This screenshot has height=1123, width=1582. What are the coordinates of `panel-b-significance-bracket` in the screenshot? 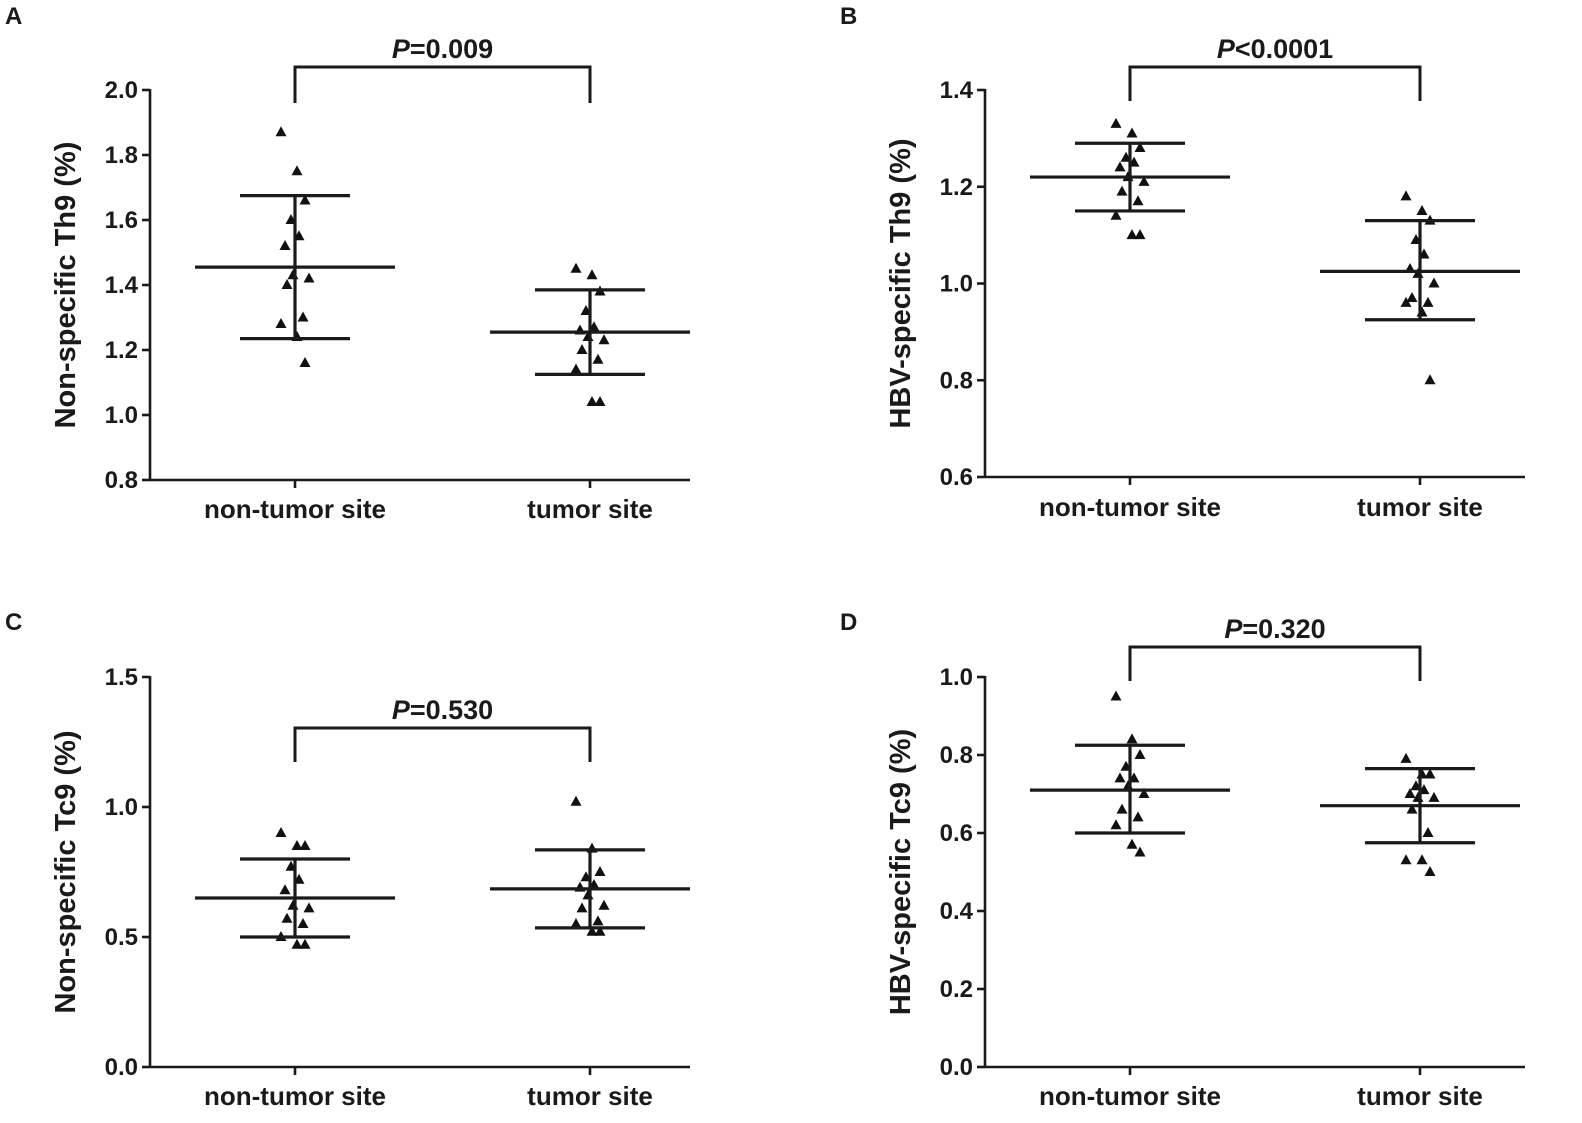 It's located at (1275, 83).